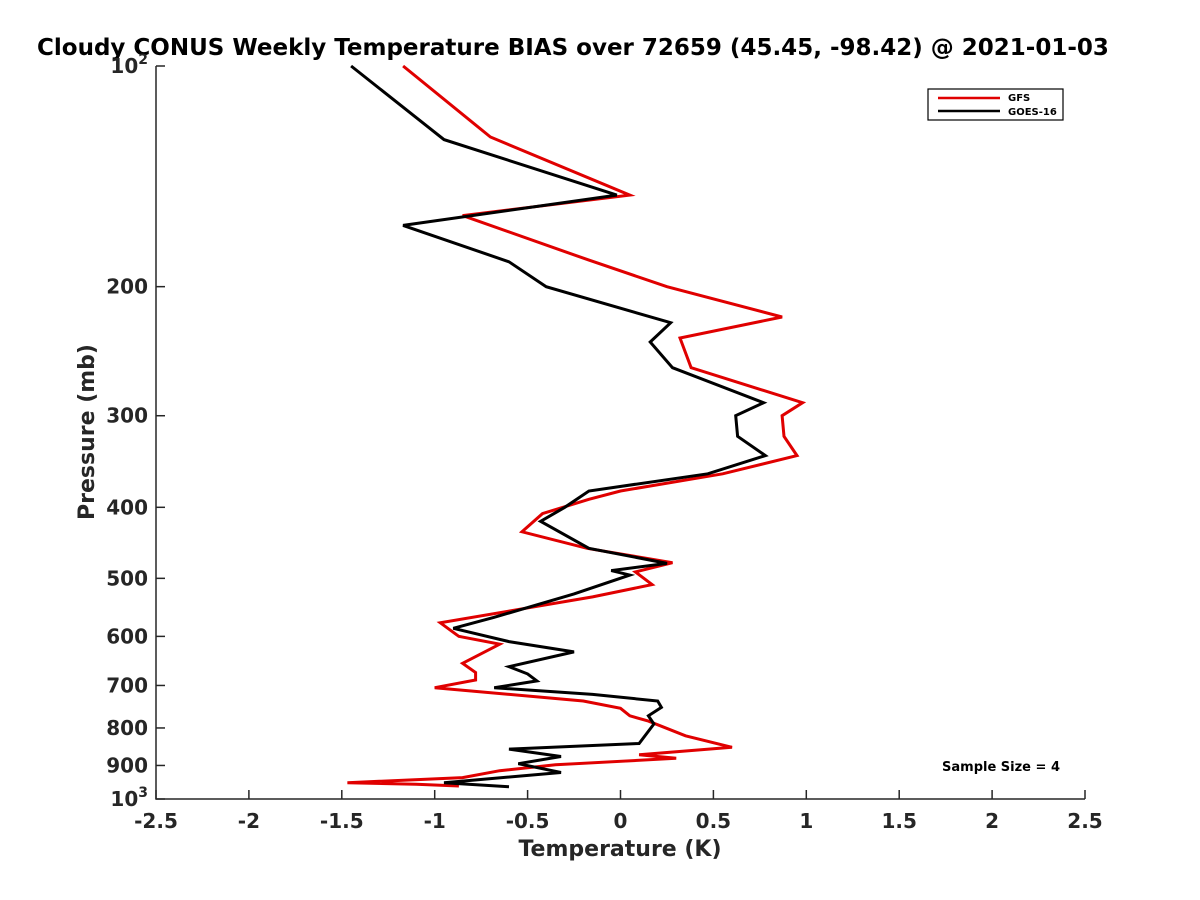 This screenshot has width=1200, height=900. I want to click on y-axis-label: Pressure (mb), so click(87, 432).